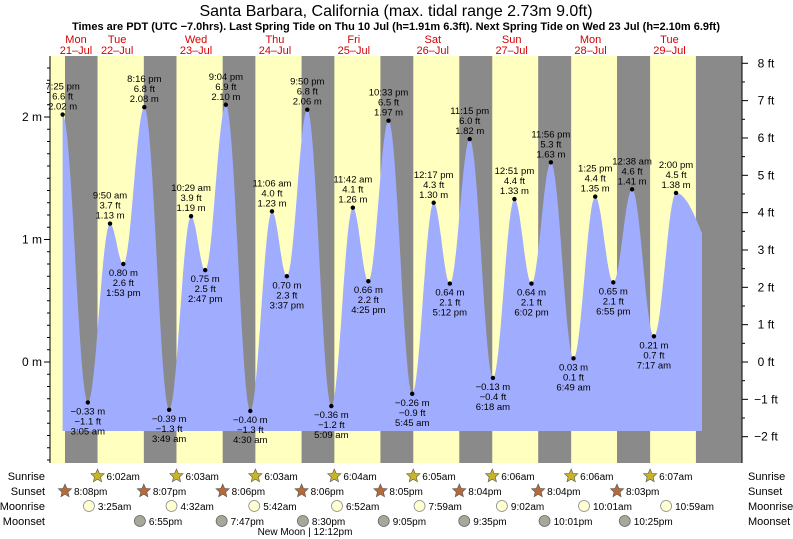 Image resolution: width=793 pixels, height=539 pixels. Describe the element at coordinates (412, 403) in the screenshot. I see `tide-height-m-label: −0.26 m` at that location.